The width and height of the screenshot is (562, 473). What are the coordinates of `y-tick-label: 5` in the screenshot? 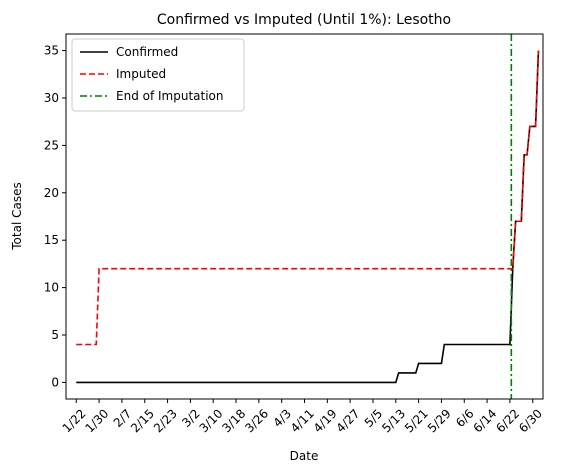 It's located at (55, 335).